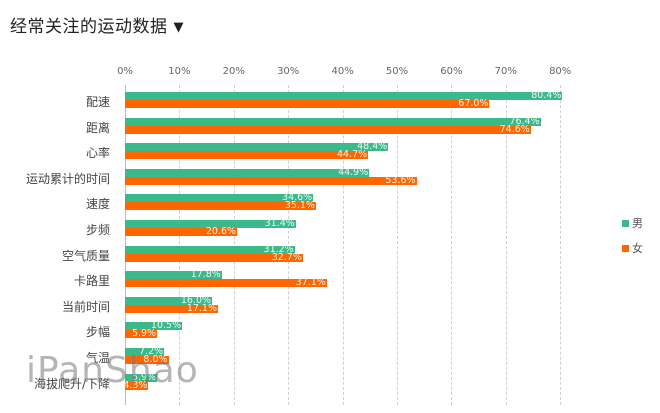 The image size is (660, 413). I want to click on bar-female: 5.9%, so click(141, 334).